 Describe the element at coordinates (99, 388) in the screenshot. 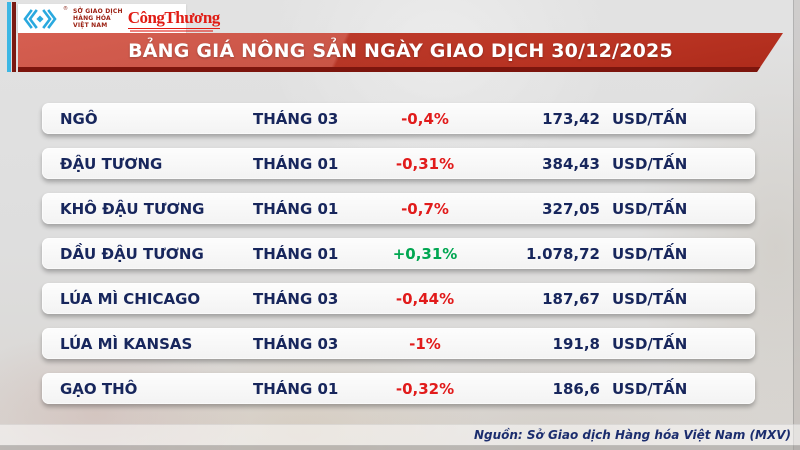

I see `commodity-name: GẠO THÔ` at that location.